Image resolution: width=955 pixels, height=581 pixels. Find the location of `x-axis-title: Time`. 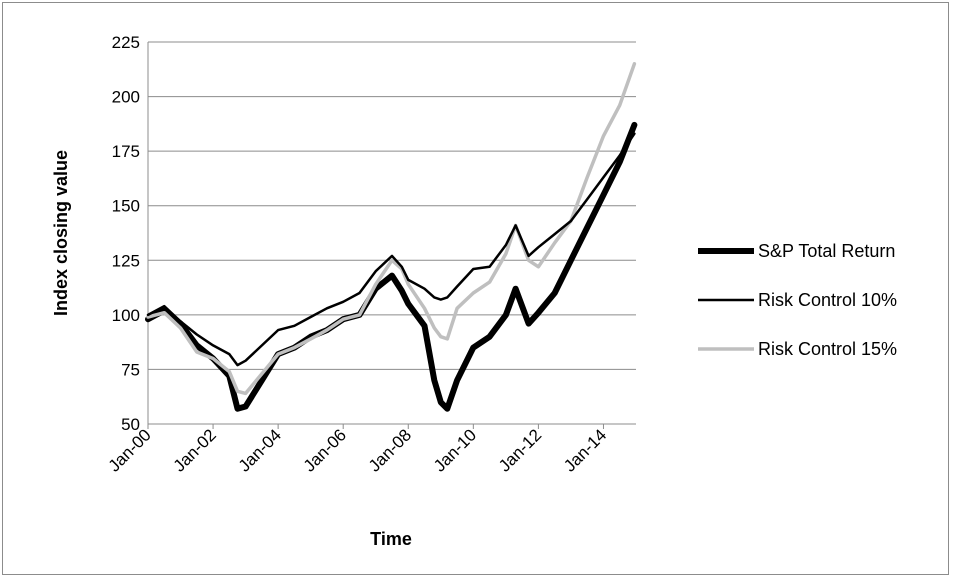

x-axis-title: Time is located at coordinates (391, 539).